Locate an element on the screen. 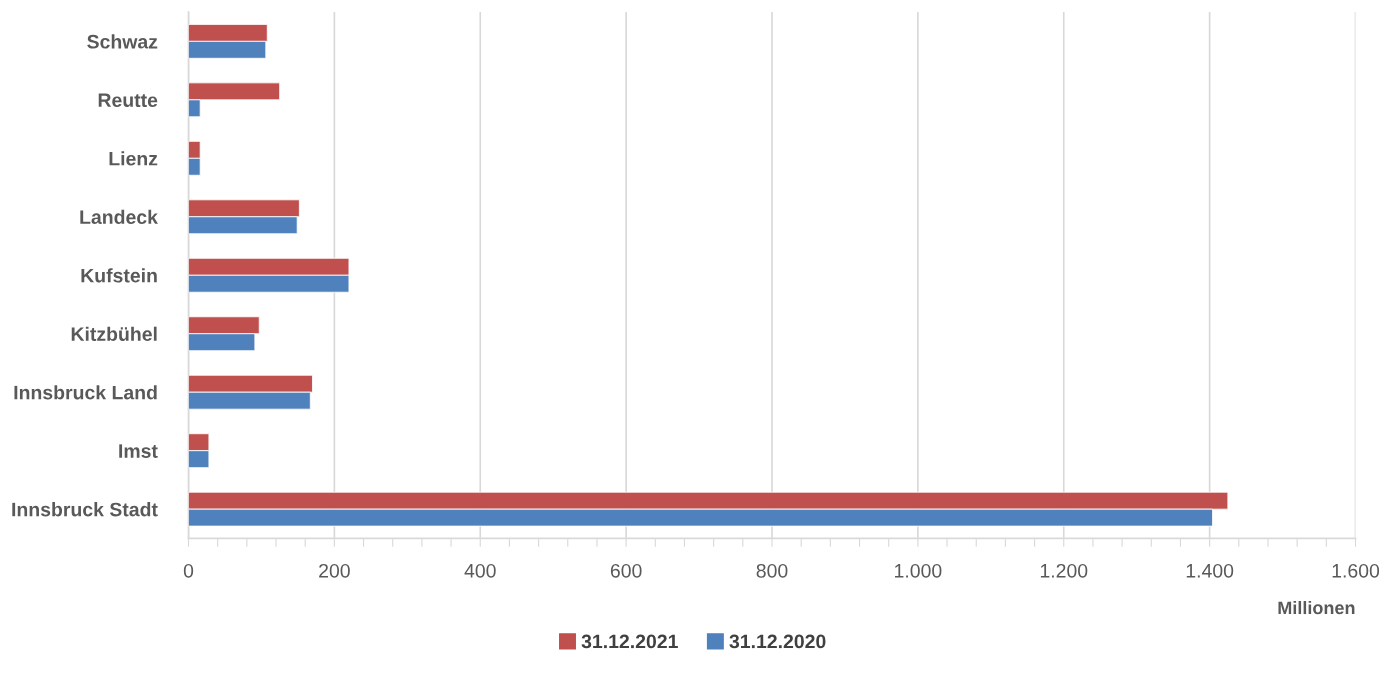 This screenshot has width=1386, height=673. x-tick-label: 1.200 is located at coordinates (1064, 570).